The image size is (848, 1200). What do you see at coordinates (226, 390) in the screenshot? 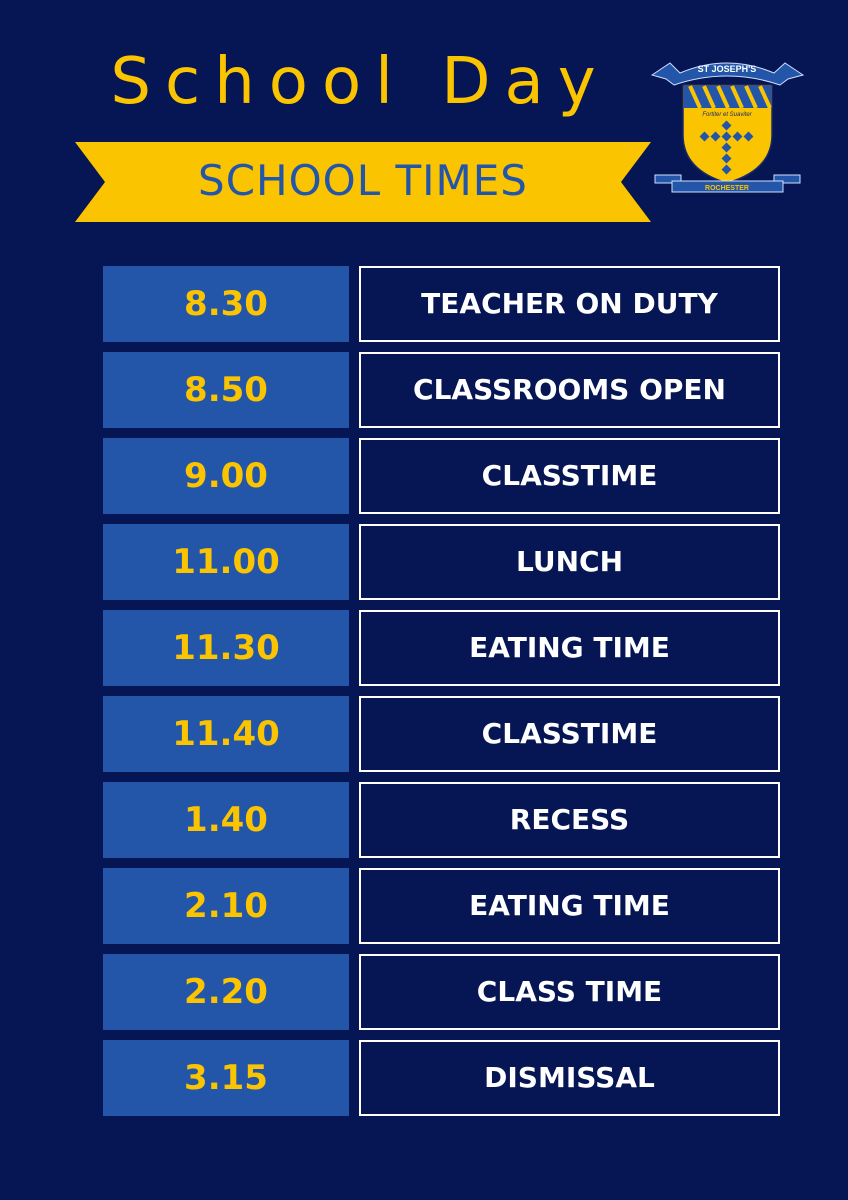
I see `time-cell: 8.50` at bounding box center [226, 390].